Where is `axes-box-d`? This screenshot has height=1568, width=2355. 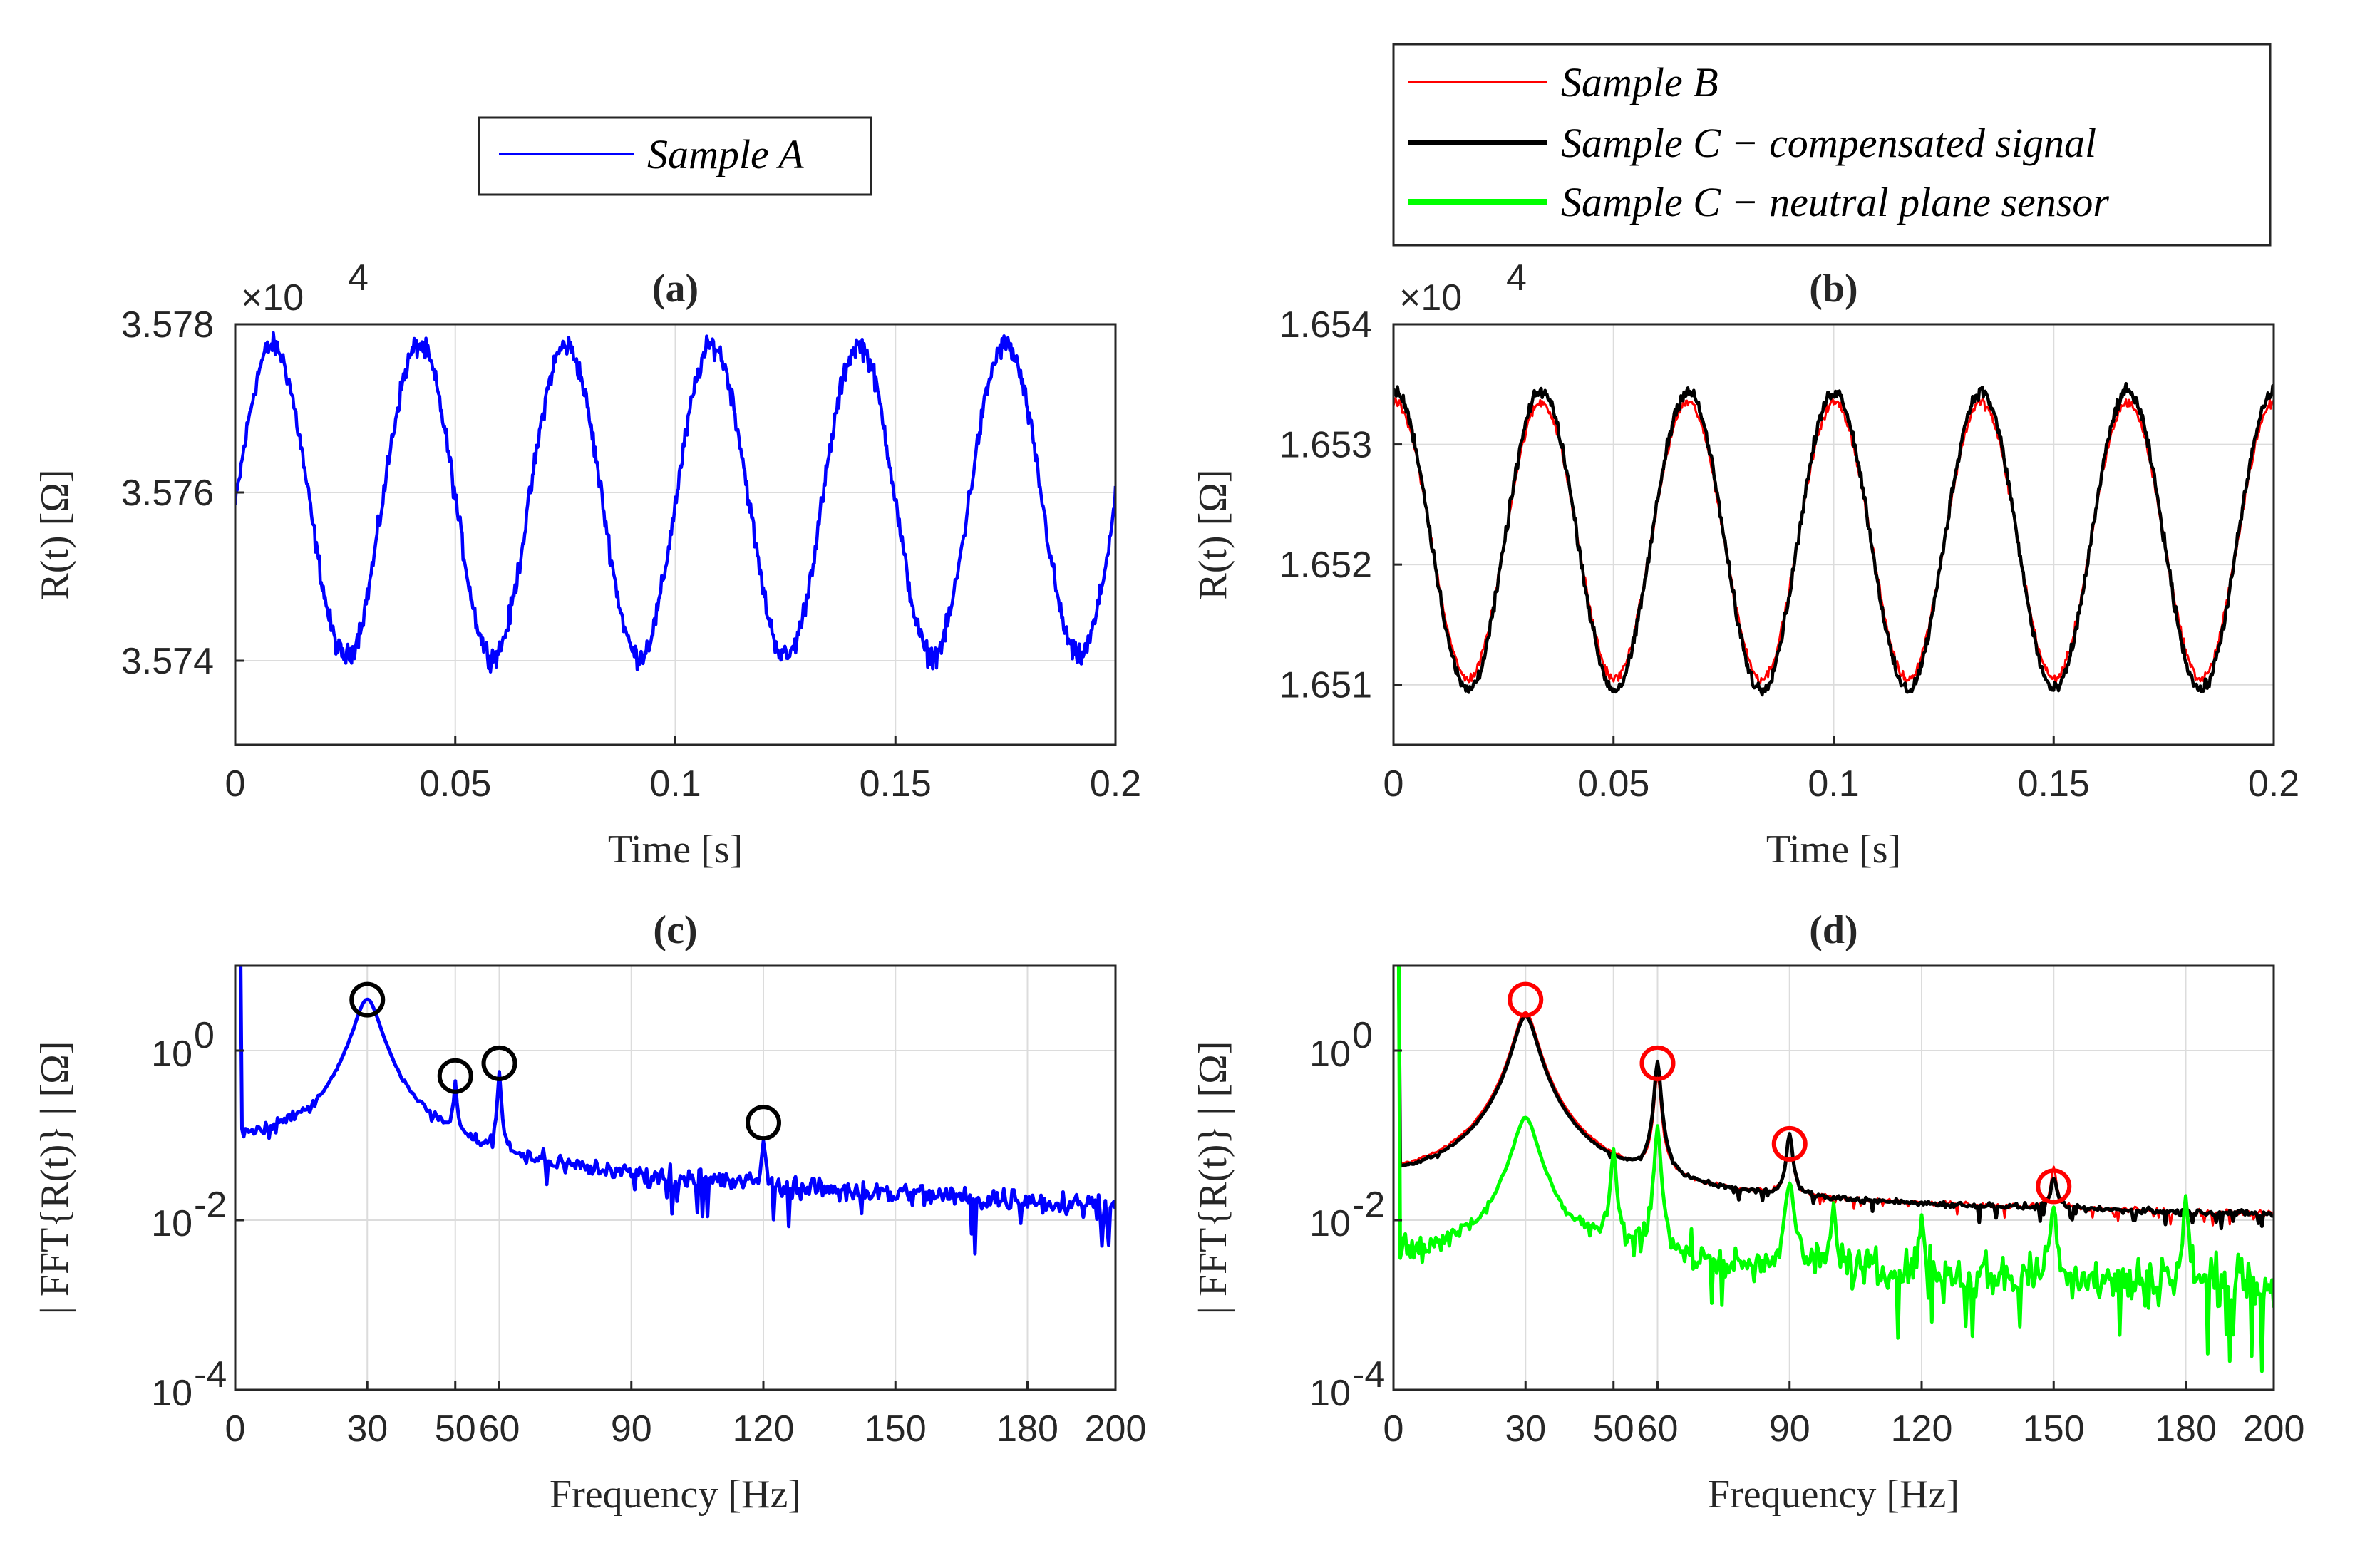
axes-box-d is located at coordinates (1833, 1177).